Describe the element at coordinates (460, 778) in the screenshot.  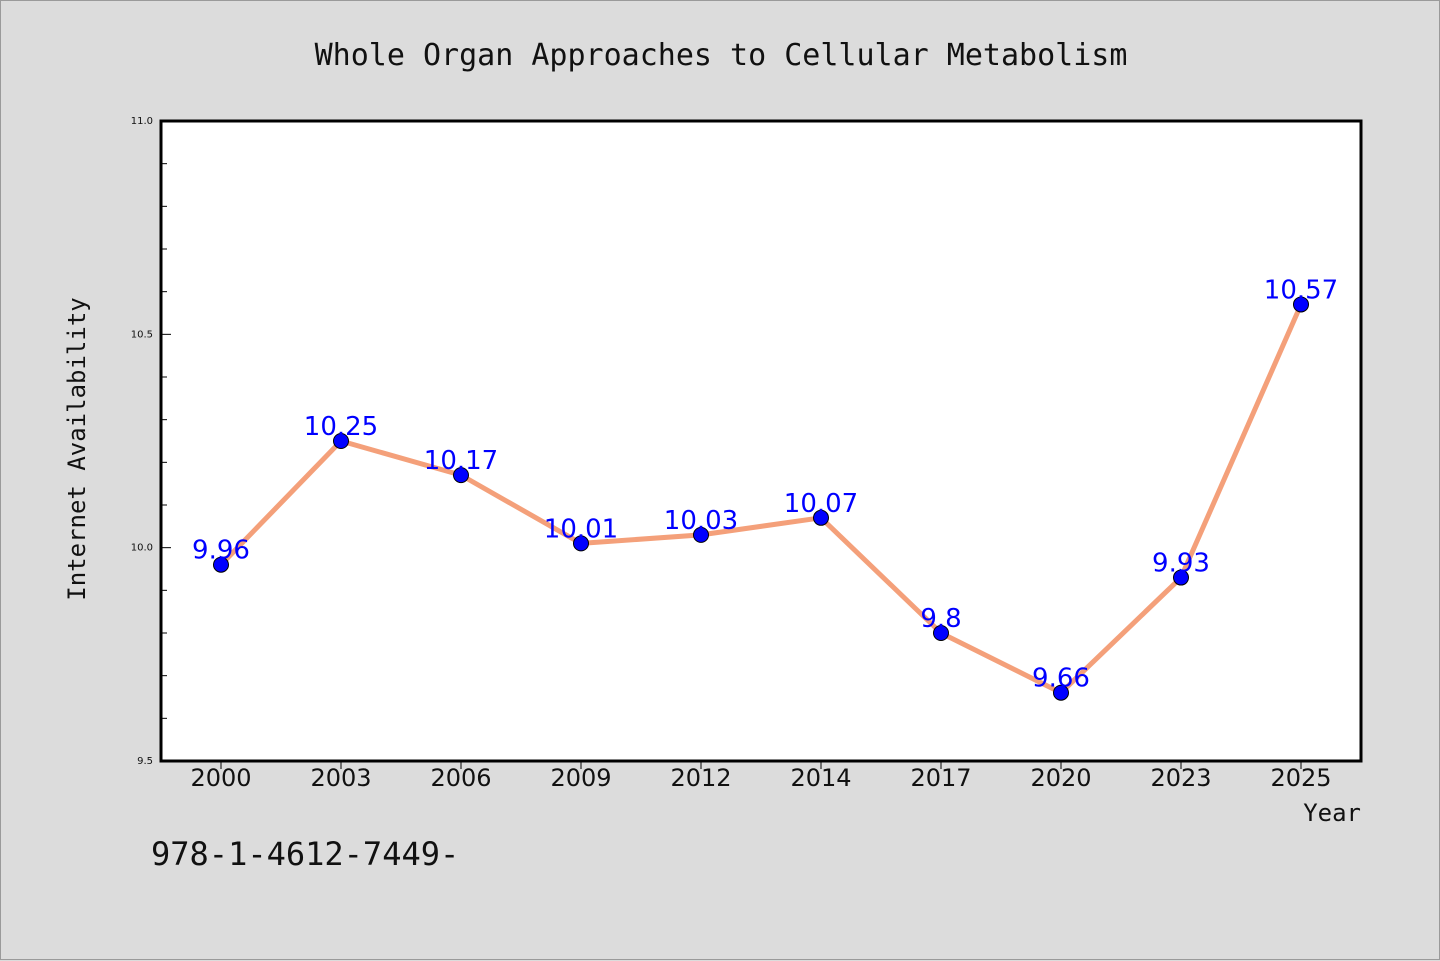
I see `x-tick-label: 2006` at that location.